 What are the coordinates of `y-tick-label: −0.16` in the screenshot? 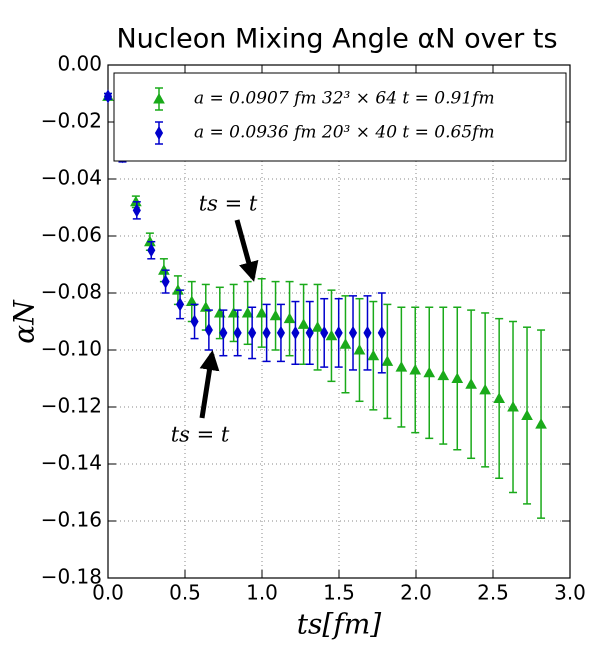 It's located at (71, 520).